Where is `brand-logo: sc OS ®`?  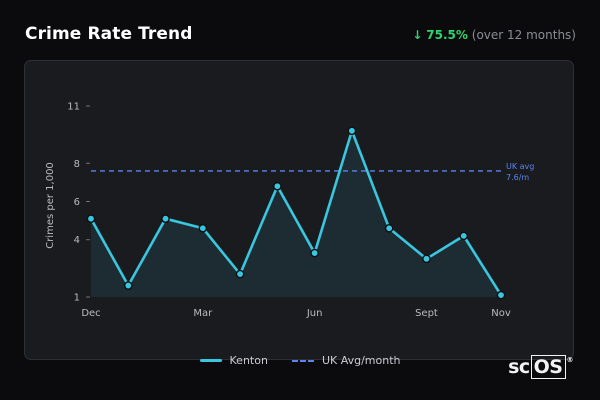 brand-logo: sc OS ® is located at coordinates (540, 367).